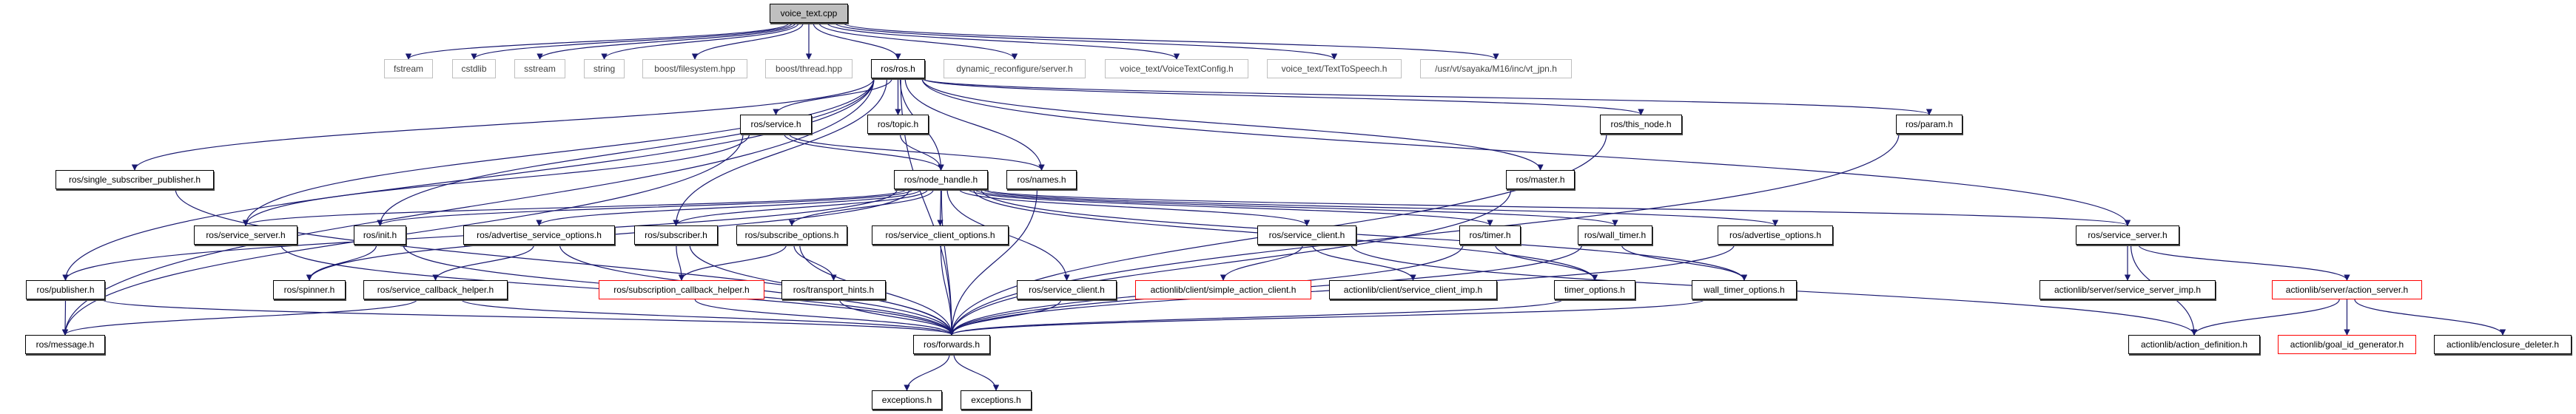 The width and height of the screenshot is (2576, 414). What do you see at coordinates (1005, 317) in the screenshot?
I see `edge-sclib-to-fwd` at bounding box center [1005, 317].